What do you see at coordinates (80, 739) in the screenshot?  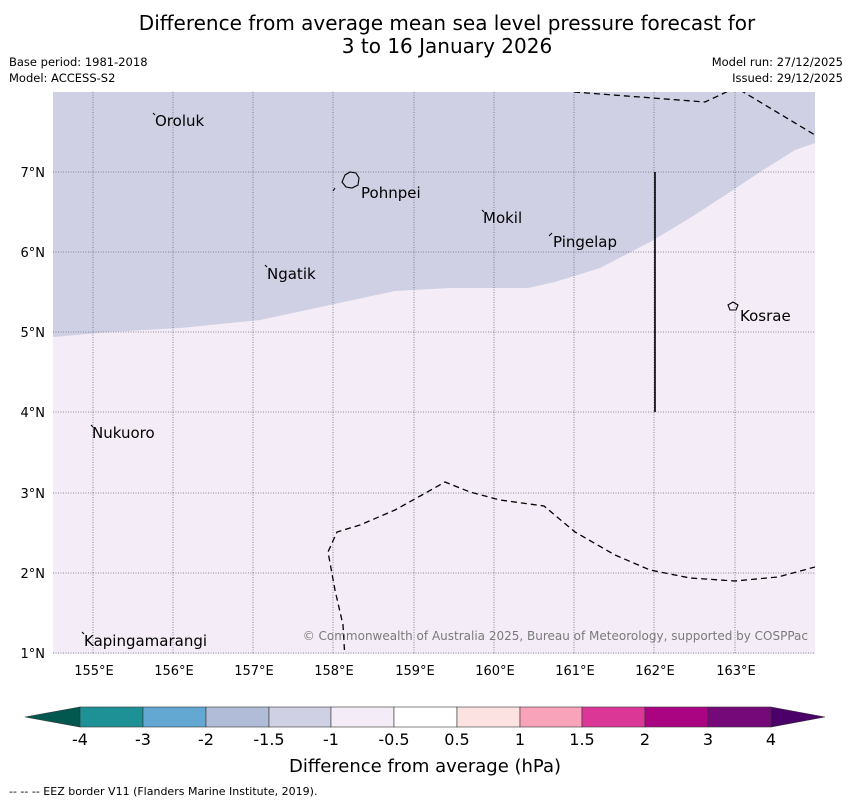 I see `colorbar-tick: -4` at bounding box center [80, 739].